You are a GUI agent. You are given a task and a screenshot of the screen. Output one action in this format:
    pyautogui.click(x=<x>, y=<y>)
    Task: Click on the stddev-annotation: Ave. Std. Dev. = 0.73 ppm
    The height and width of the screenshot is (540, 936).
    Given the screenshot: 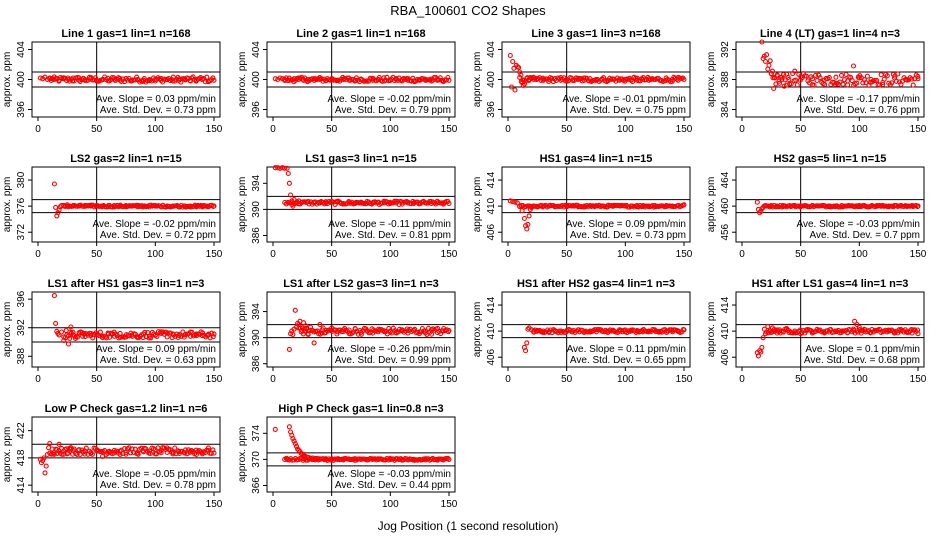 What is the action you would take?
    pyautogui.click(x=158, y=110)
    